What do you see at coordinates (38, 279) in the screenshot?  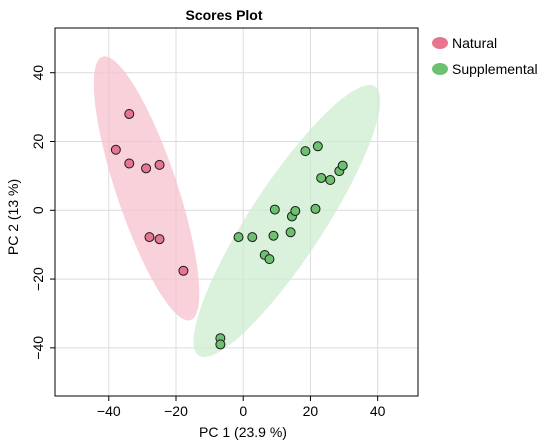 I see `y-tick-label: −20` at bounding box center [38, 279].